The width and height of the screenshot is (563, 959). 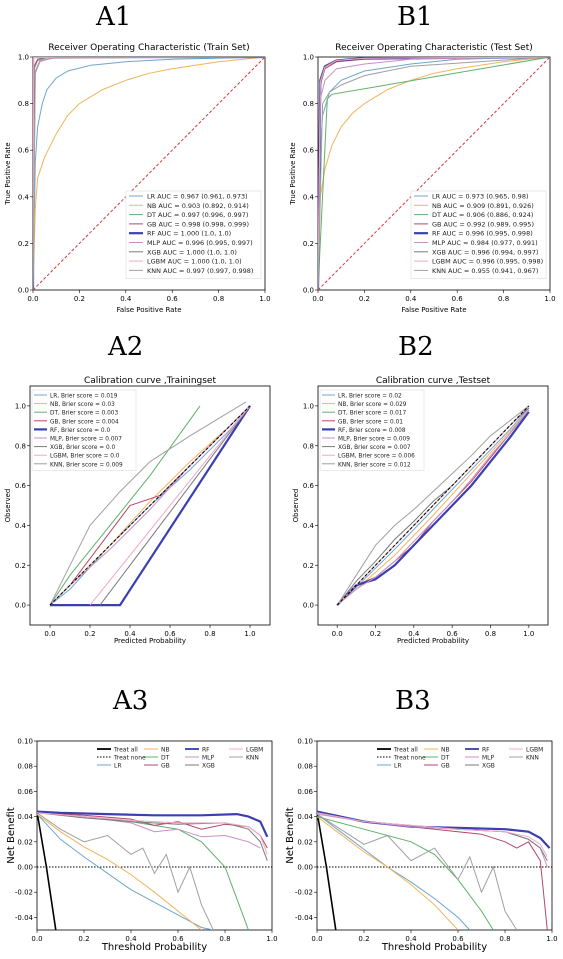 What do you see at coordinates (433, 381) in the screenshot?
I see `chart-title: Calibration curve ,Testset` at bounding box center [433, 381].